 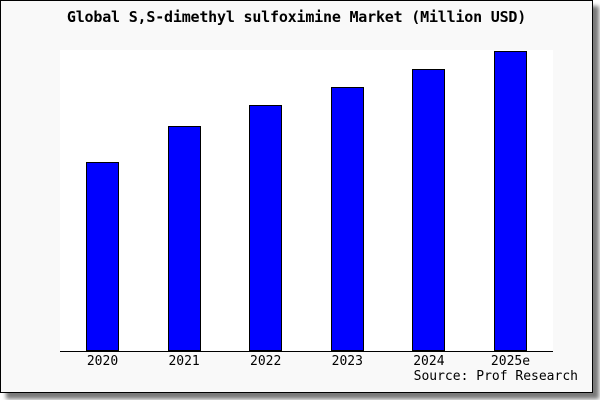 What do you see at coordinates (102, 361) in the screenshot?
I see `x-tick-label-2020: 2020` at bounding box center [102, 361].